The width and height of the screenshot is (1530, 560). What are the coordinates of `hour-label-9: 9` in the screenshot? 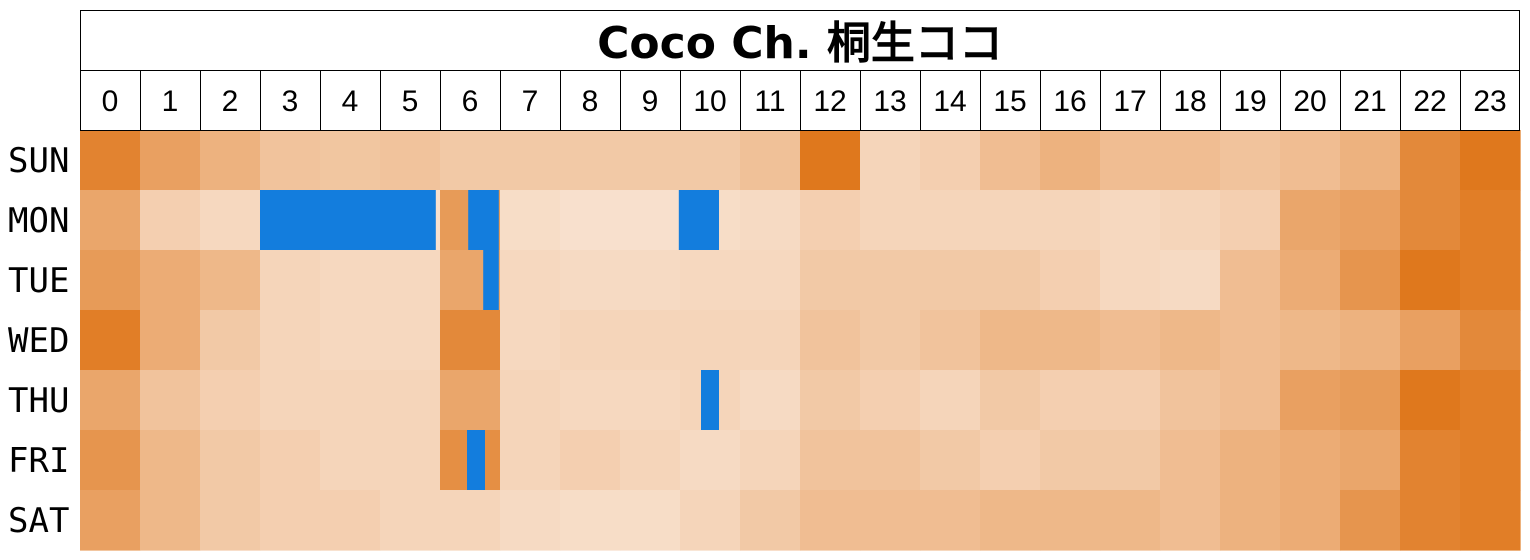 It's located at (650, 101).